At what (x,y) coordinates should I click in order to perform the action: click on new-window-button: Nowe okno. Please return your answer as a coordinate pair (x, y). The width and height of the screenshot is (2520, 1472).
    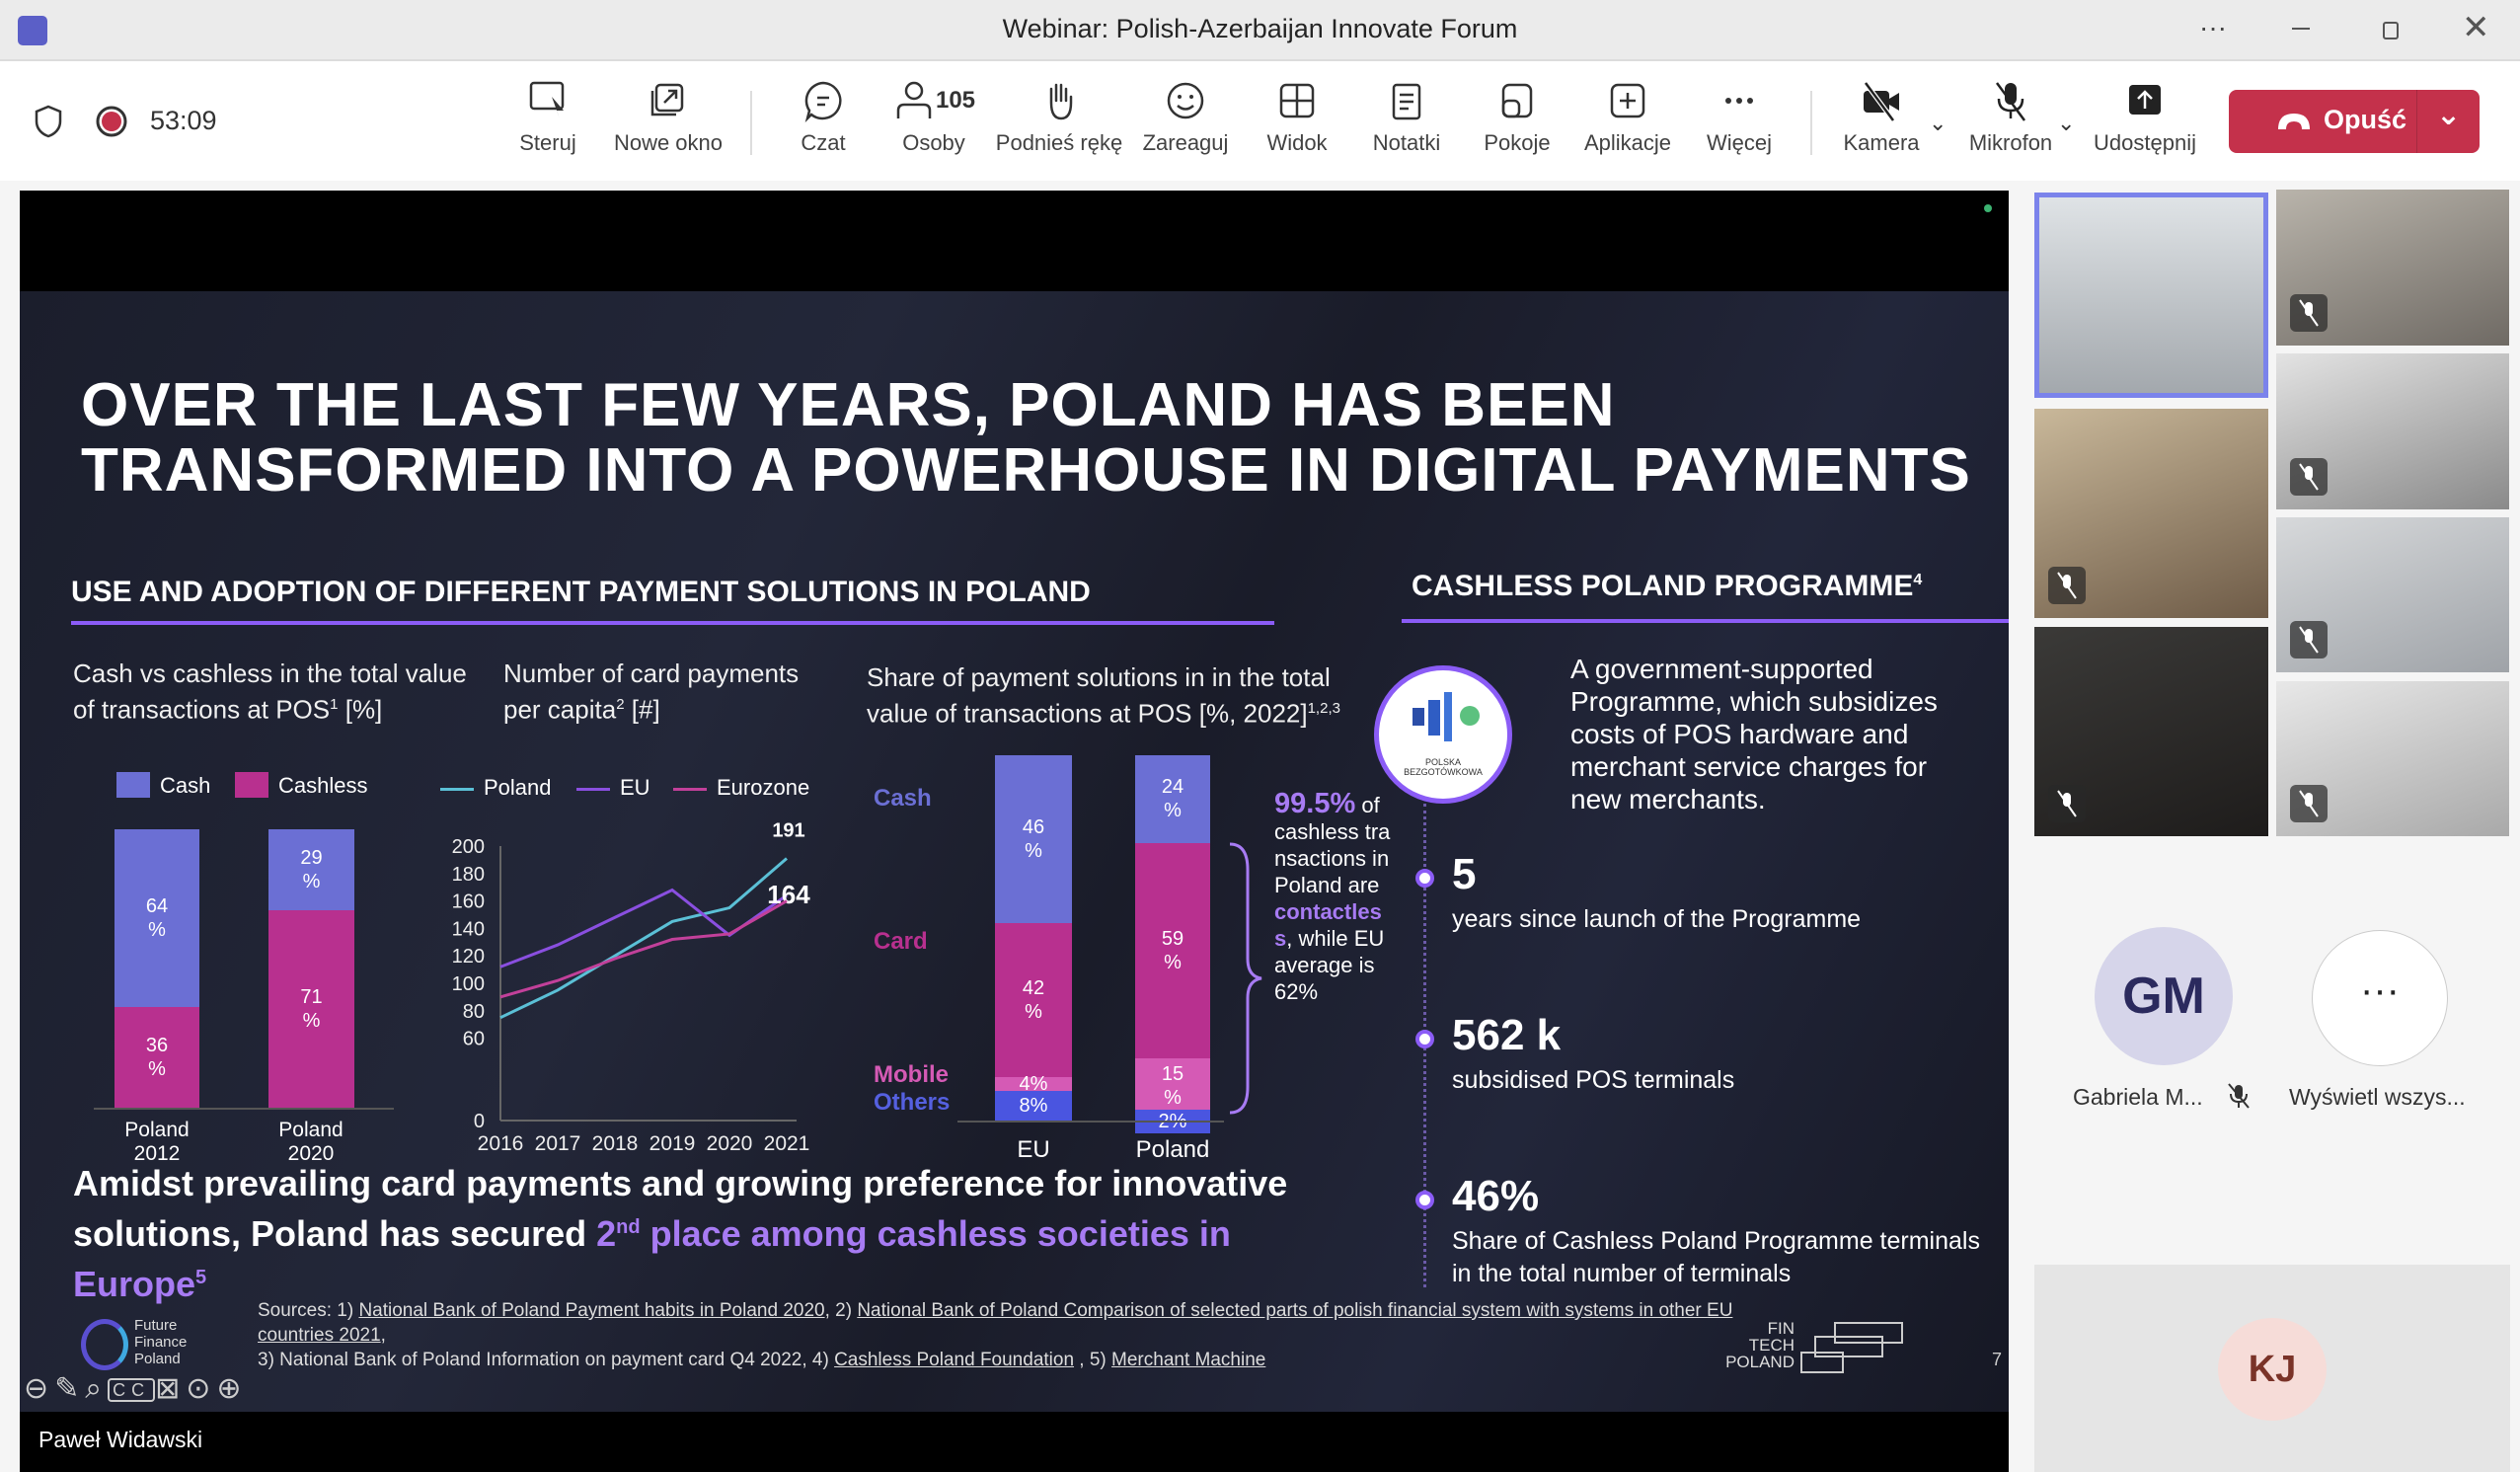
    Looking at the image, I should click on (668, 117).